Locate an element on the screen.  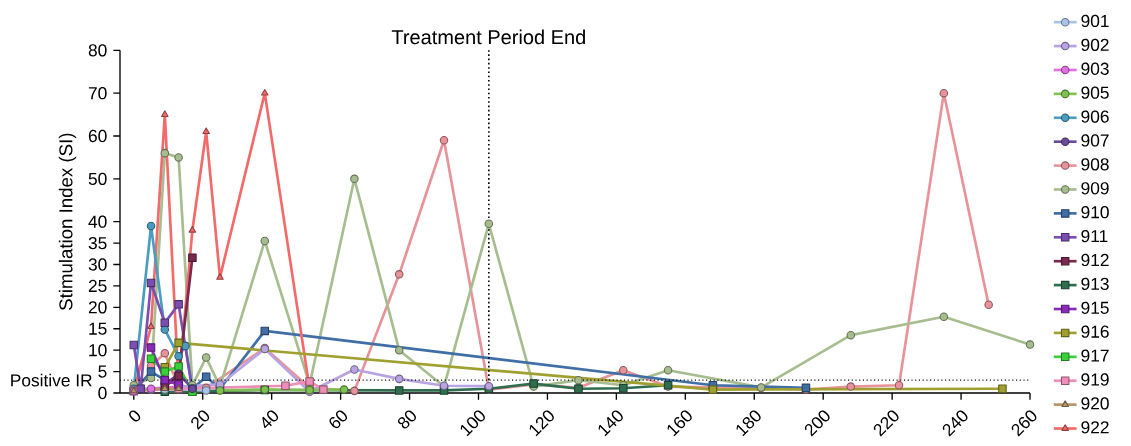
legend-label: 910 is located at coordinates (1095, 212).